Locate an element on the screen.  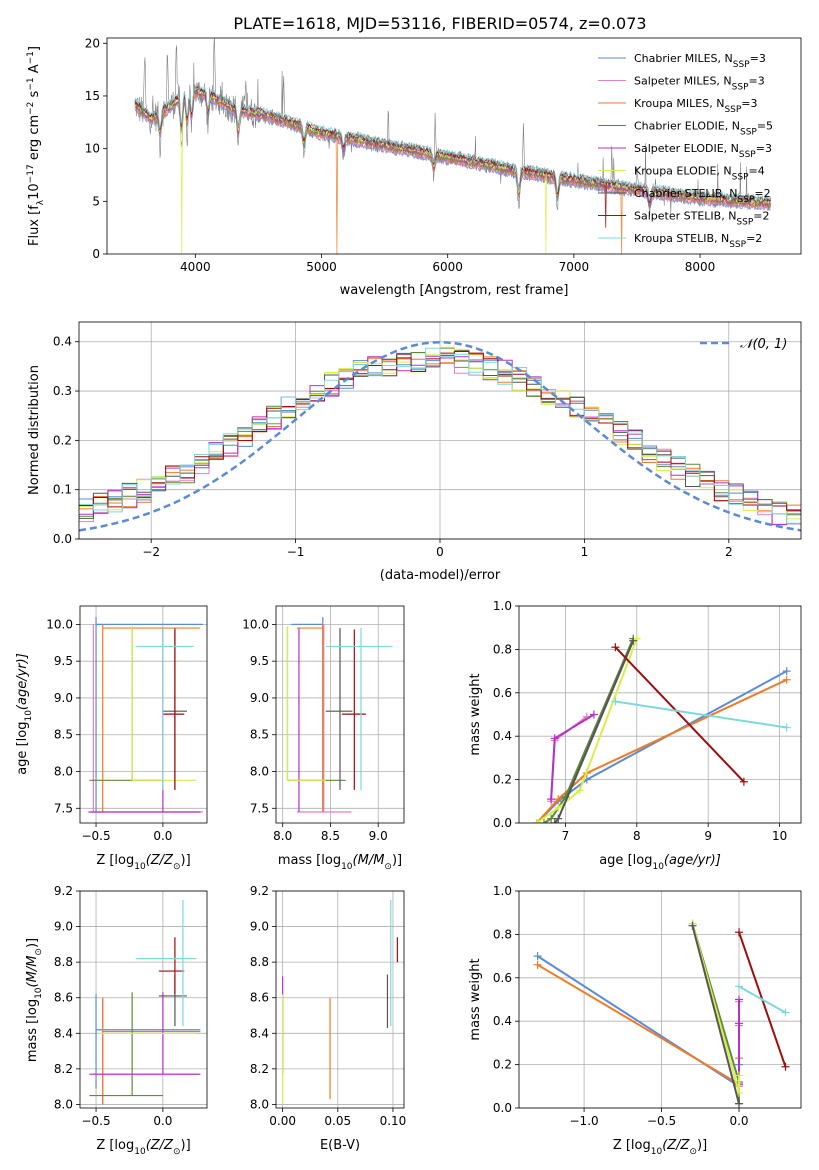
x-tick-label: −0.5 is located at coordinates (95, 836).